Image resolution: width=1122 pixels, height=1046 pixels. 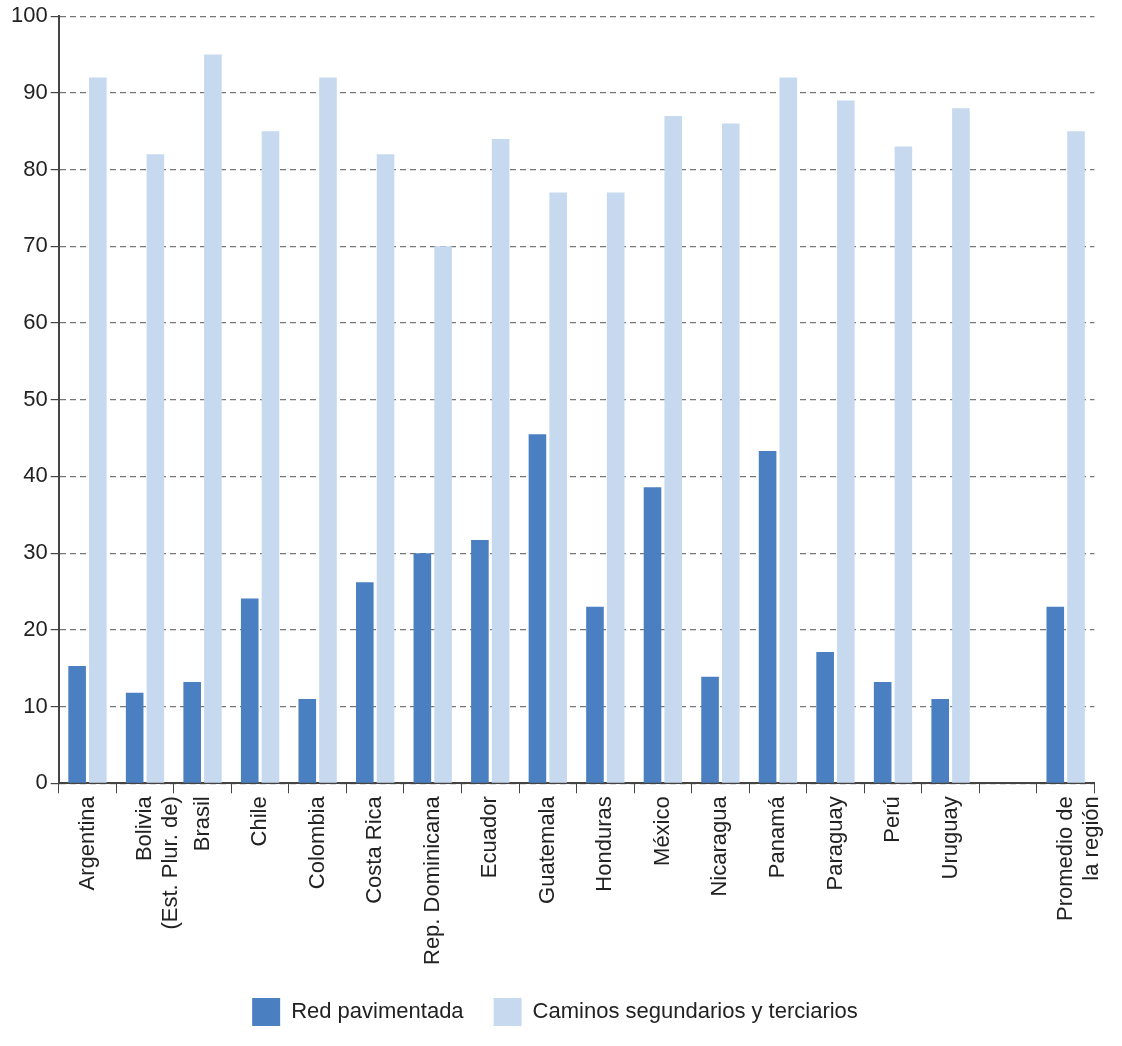 What do you see at coordinates (695, 1011) in the screenshot?
I see `legend-label: Caminos segundarios y terciarios` at bounding box center [695, 1011].